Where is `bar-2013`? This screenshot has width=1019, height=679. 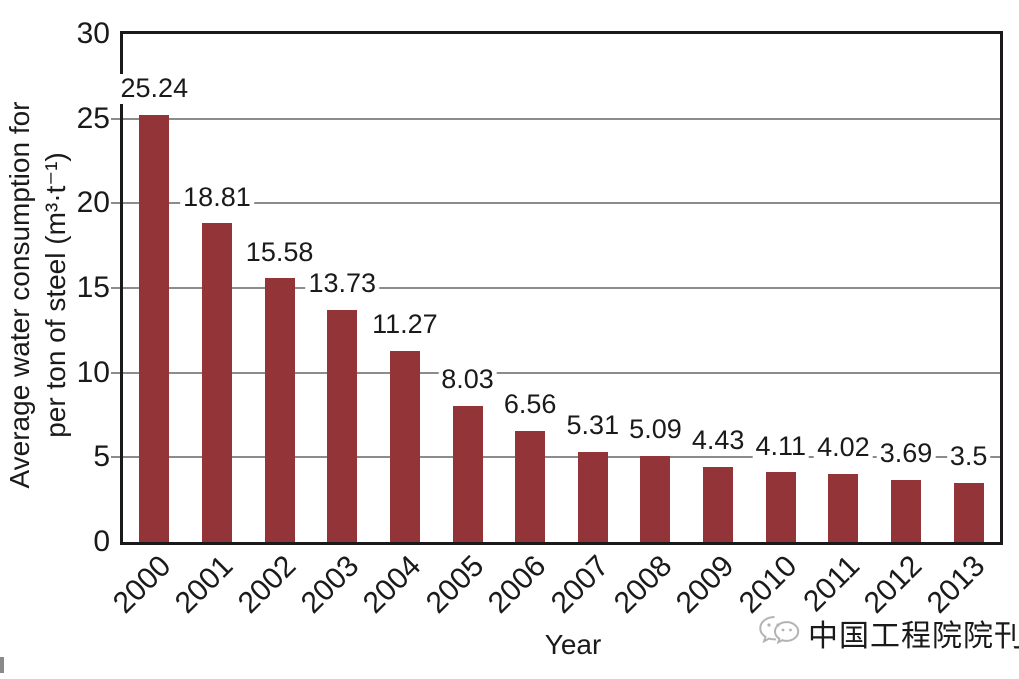 bar-2013 is located at coordinates (968, 512).